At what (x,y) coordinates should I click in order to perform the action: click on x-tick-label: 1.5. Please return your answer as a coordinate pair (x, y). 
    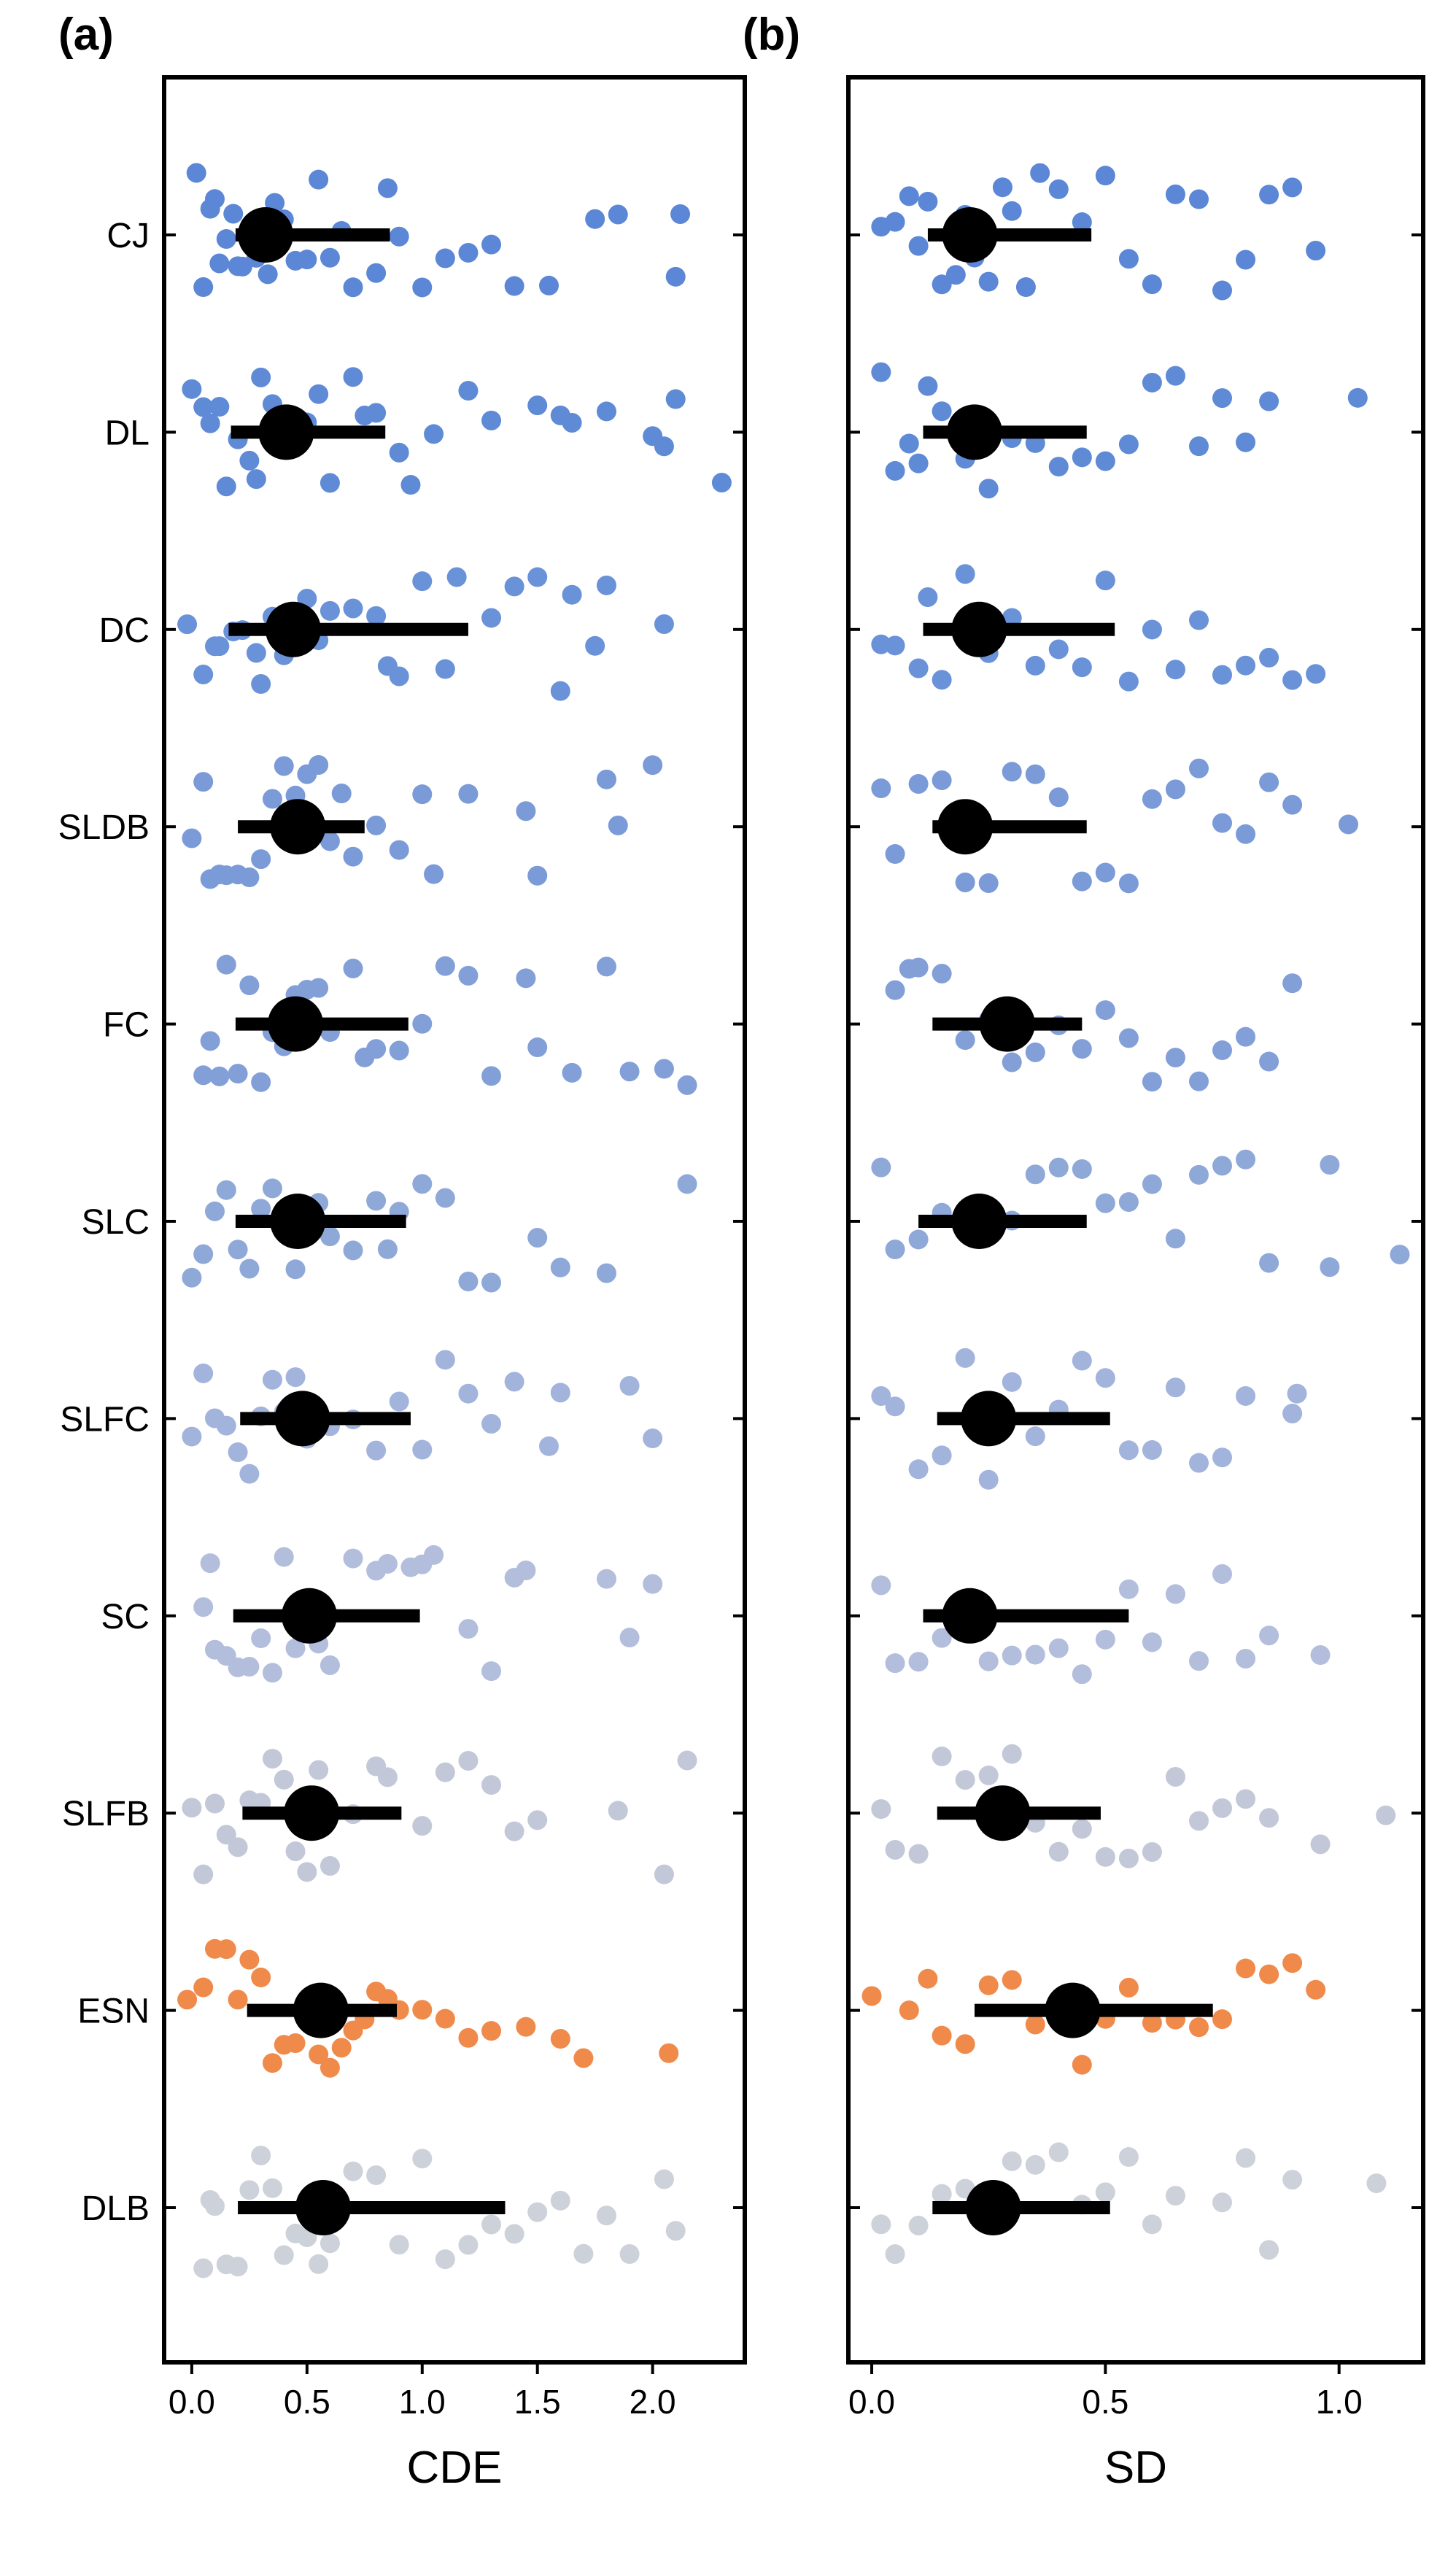
    Looking at the image, I should click on (537, 2402).